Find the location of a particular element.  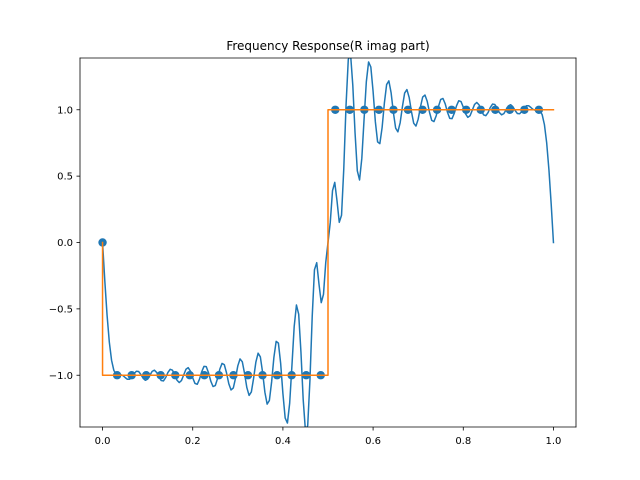

x-tick-label: 0.4 is located at coordinates (283, 441).